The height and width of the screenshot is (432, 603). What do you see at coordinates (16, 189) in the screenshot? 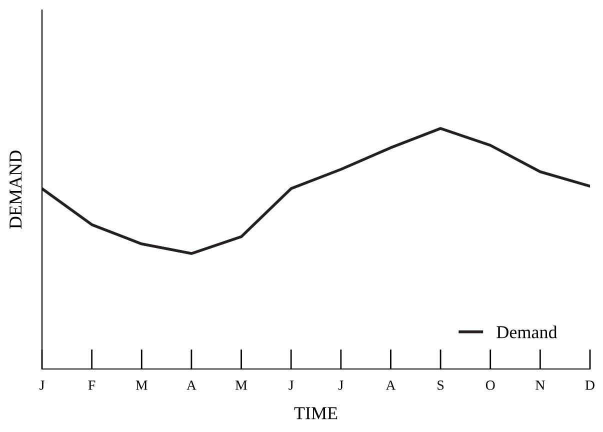
I see `y-axis-title: DEMAND` at bounding box center [16, 189].